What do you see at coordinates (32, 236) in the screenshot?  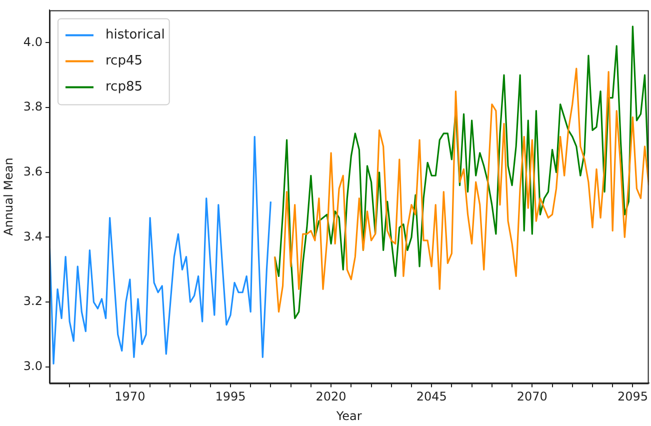 I see `y-tick-label: 3.4` at bounding box center [32, 236].